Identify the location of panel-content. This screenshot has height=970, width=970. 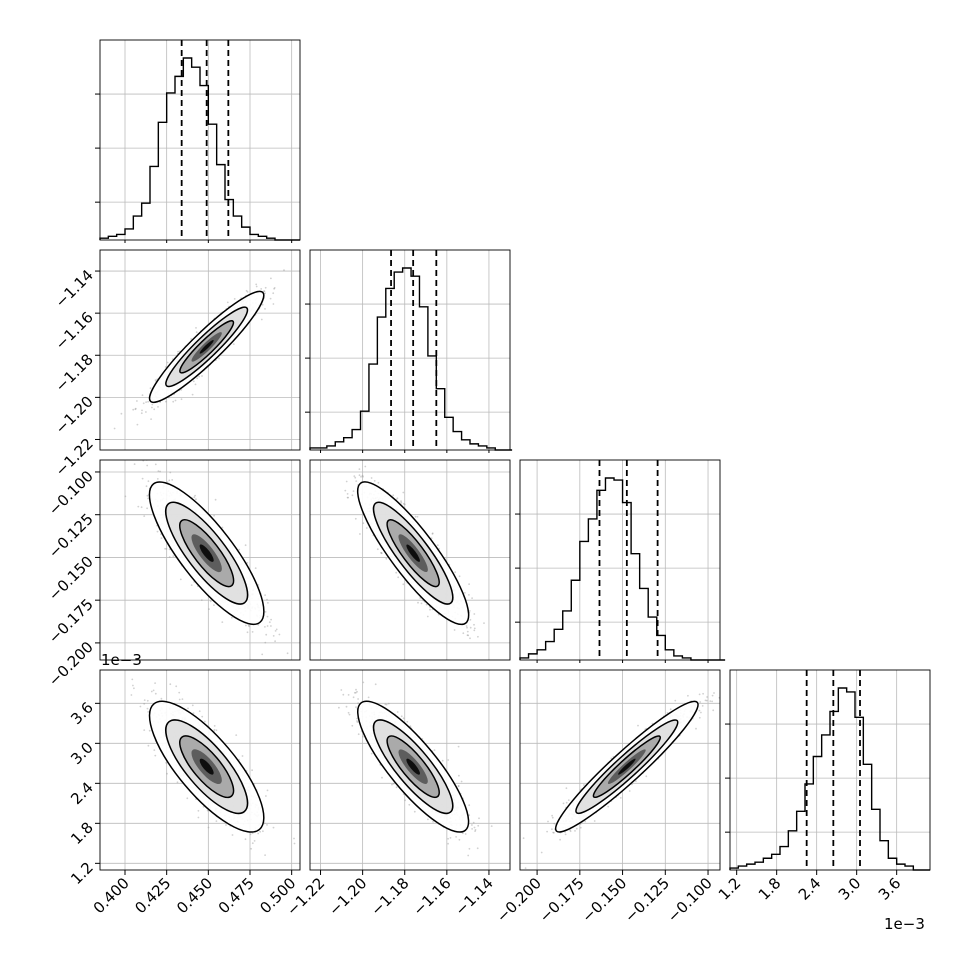
(200, 770).